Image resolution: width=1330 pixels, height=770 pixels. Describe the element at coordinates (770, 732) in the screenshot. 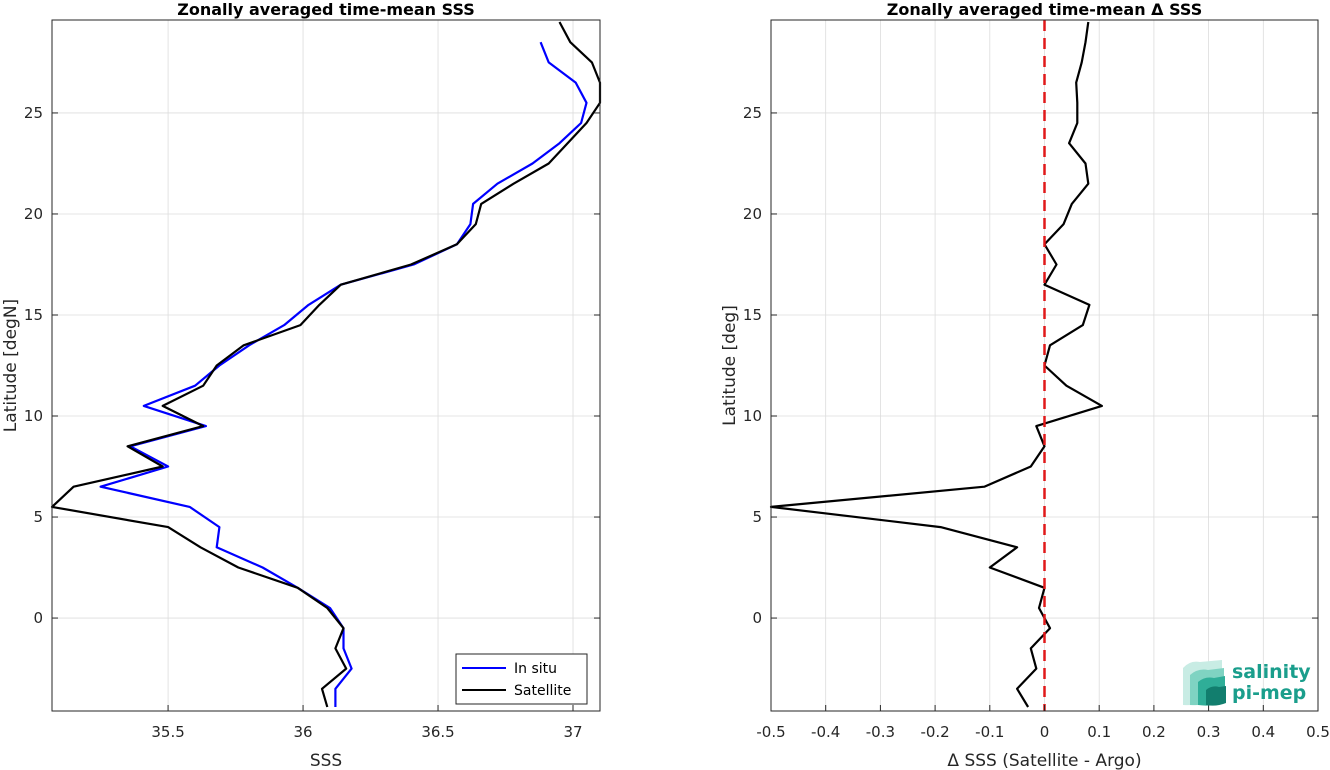

I see `delta-sss-x-tick-label: -0.5` at that location.